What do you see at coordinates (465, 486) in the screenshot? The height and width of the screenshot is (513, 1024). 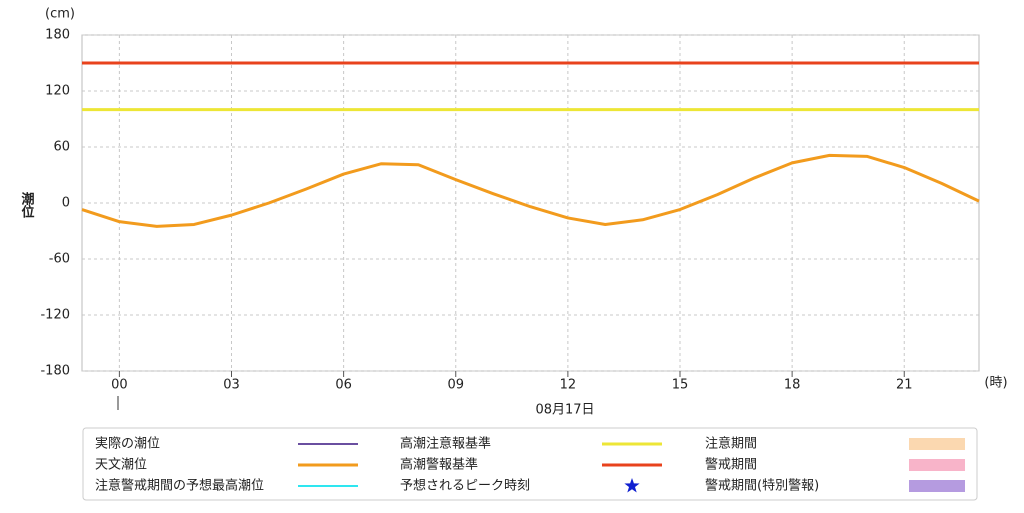 I see `legend-label: 予想されるピーク時刻` at bounding box center [465, 486].